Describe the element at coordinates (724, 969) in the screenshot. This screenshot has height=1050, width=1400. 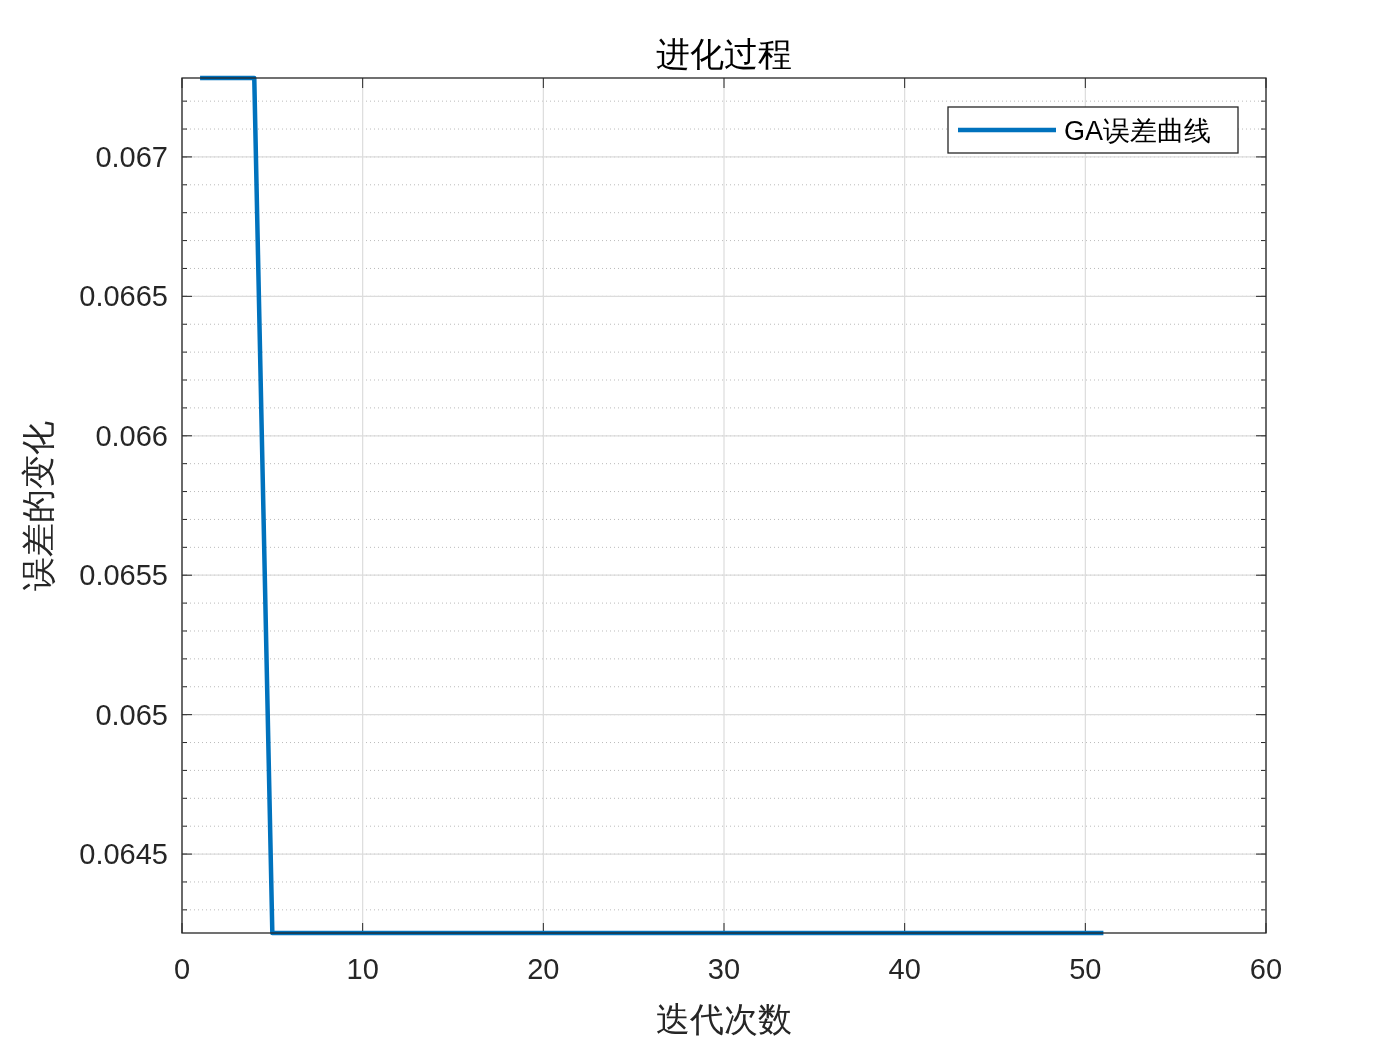
I see `x-tick-label: 30` at that location.